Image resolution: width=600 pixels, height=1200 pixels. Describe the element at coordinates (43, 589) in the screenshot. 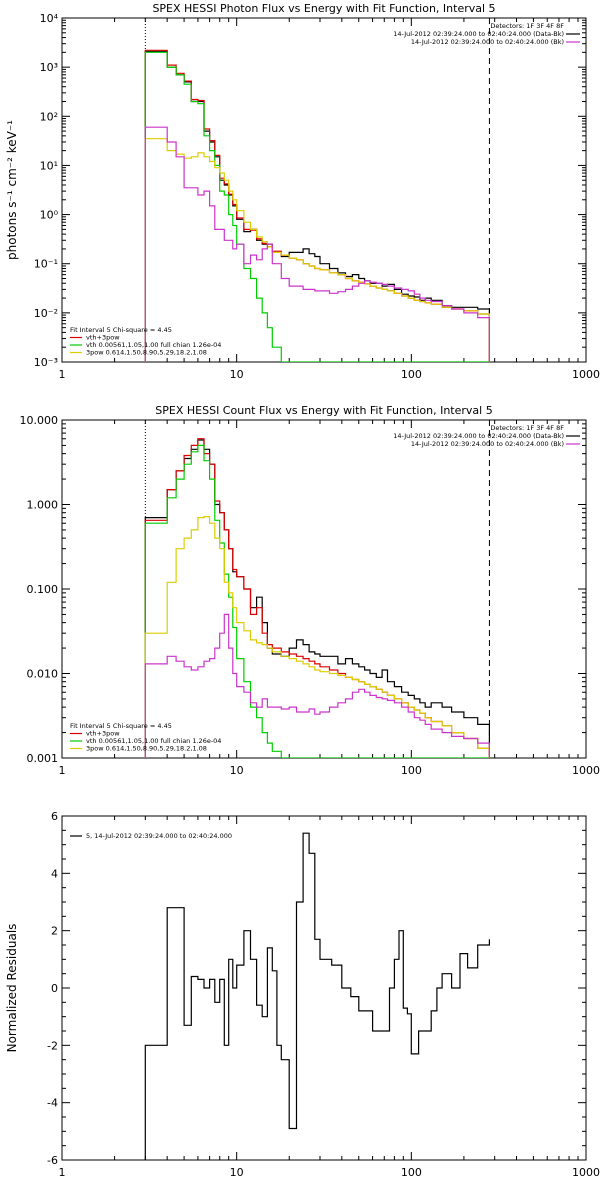

I see `y-tick-label: 0.100` at that location.